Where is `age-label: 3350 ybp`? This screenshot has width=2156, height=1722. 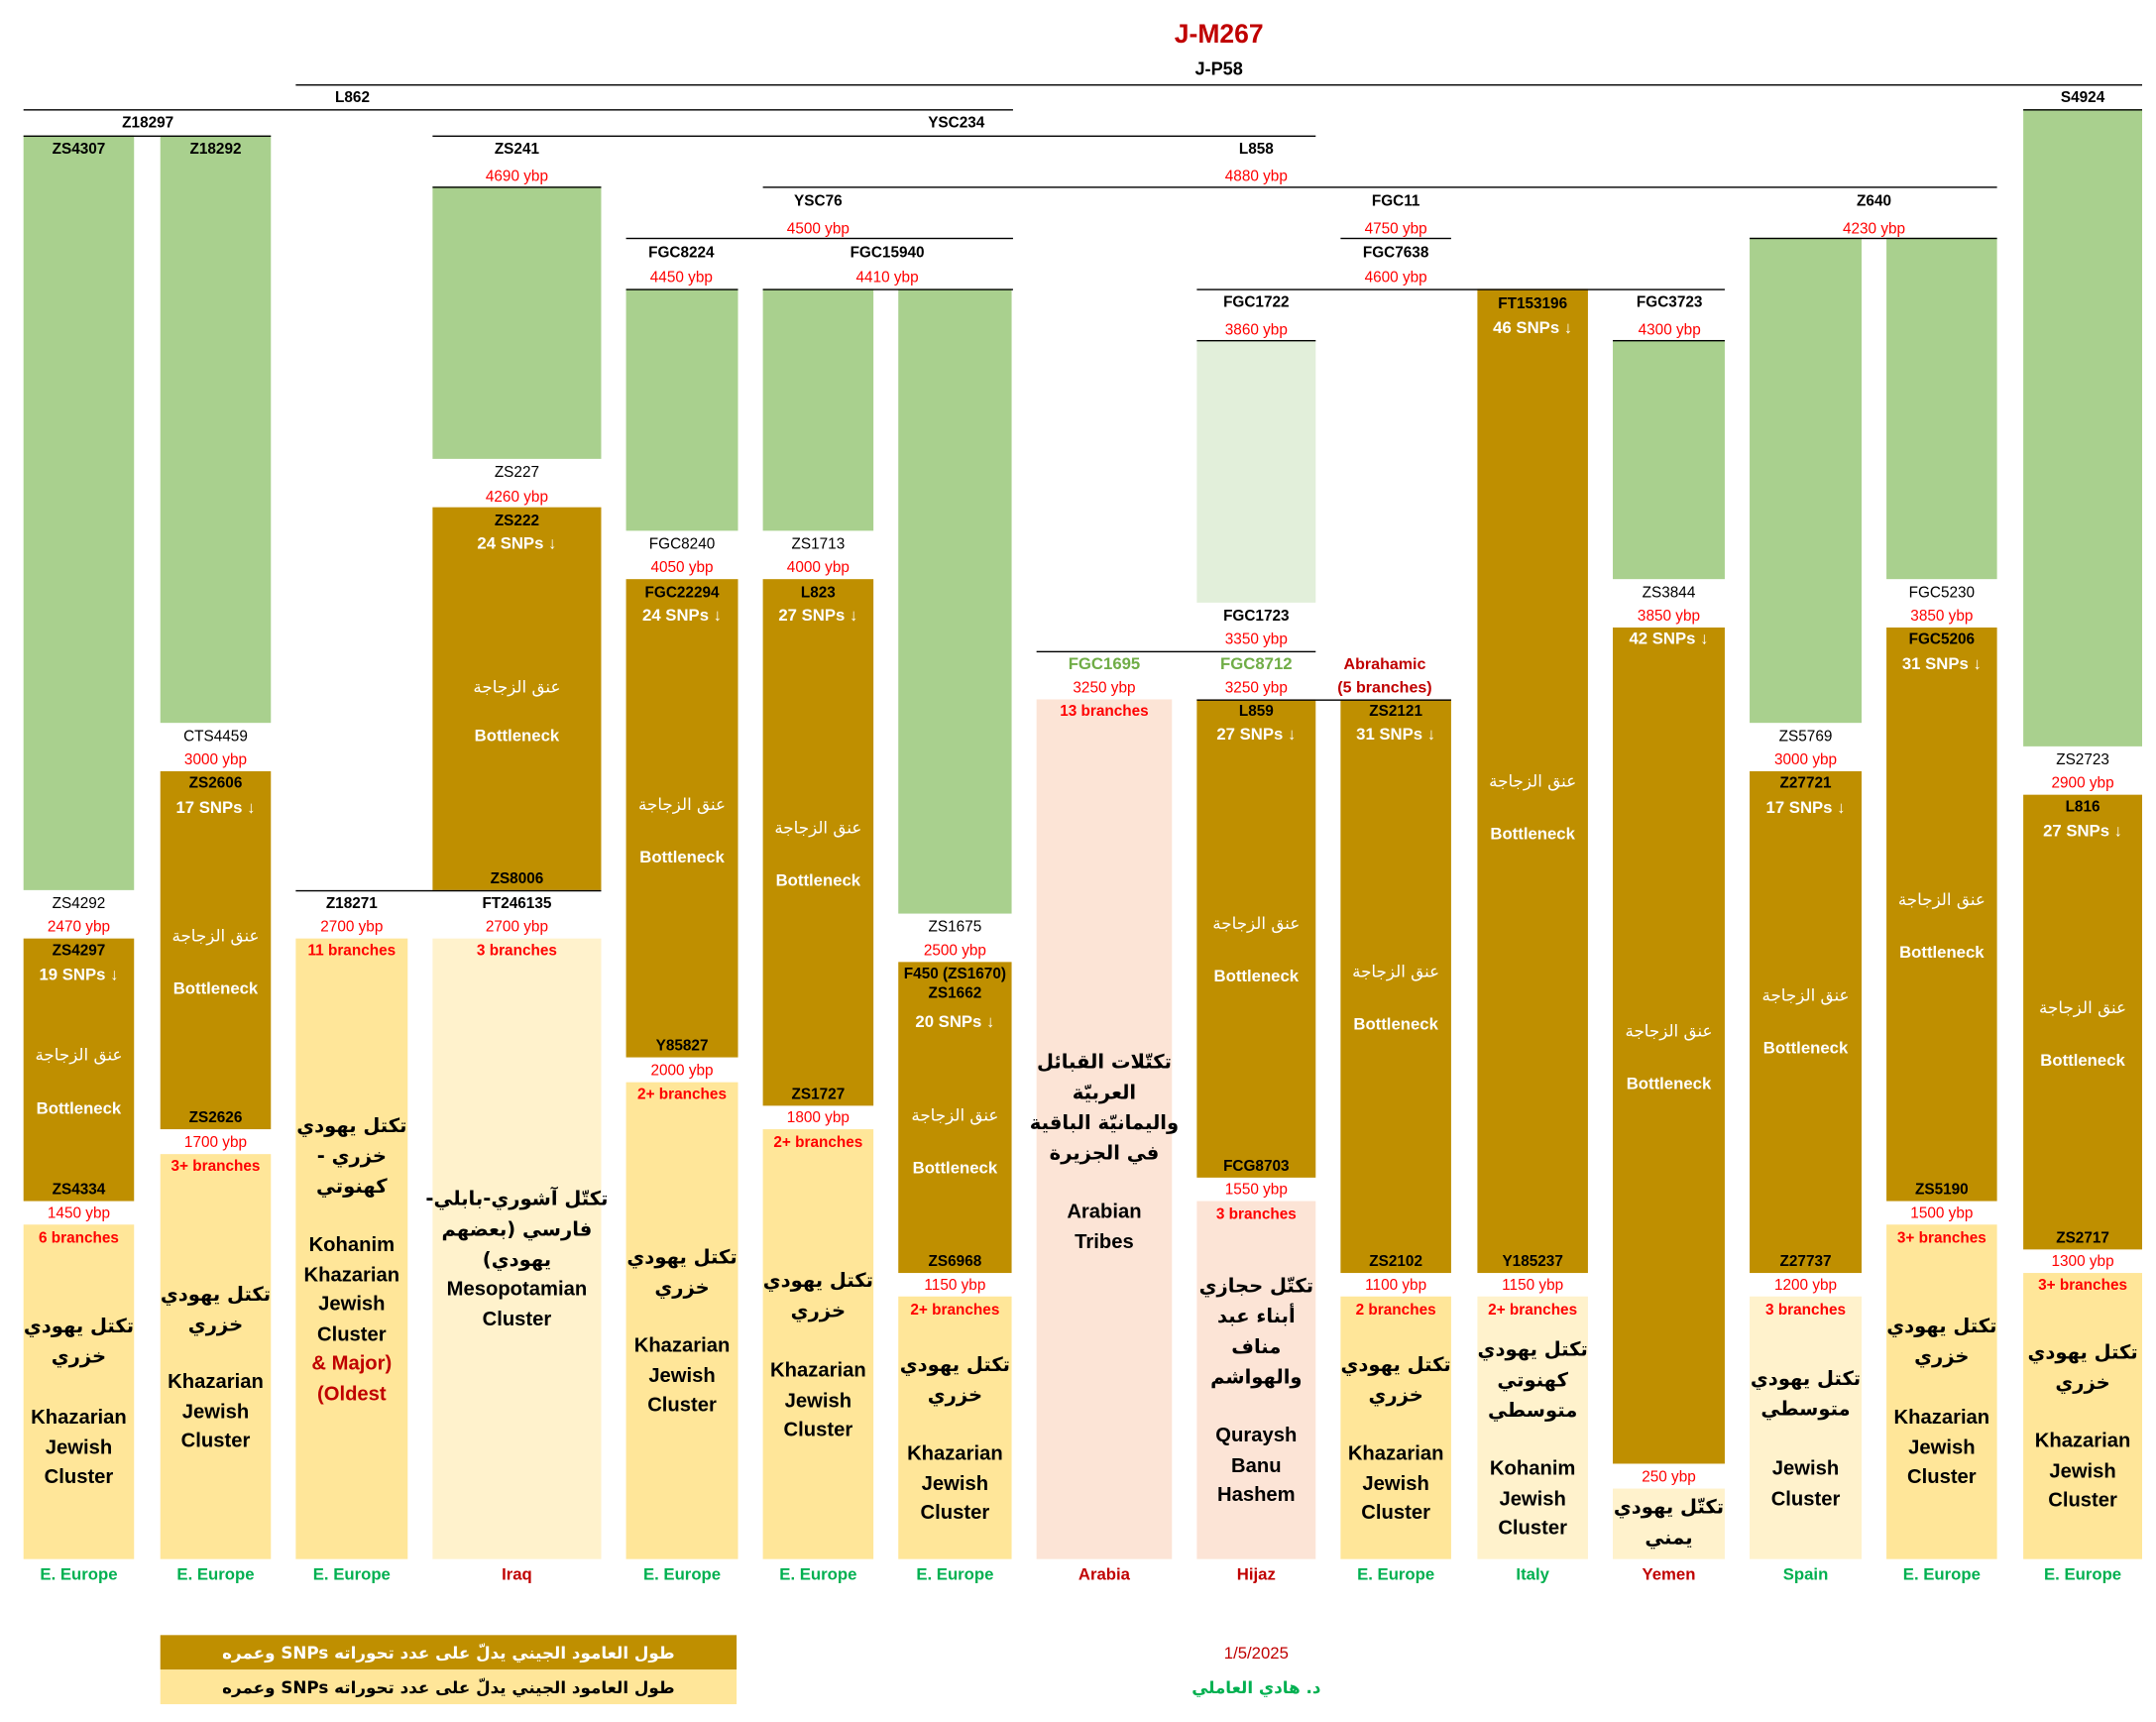 age-label: 3350 ybp is located at coordinates (1256, 640).